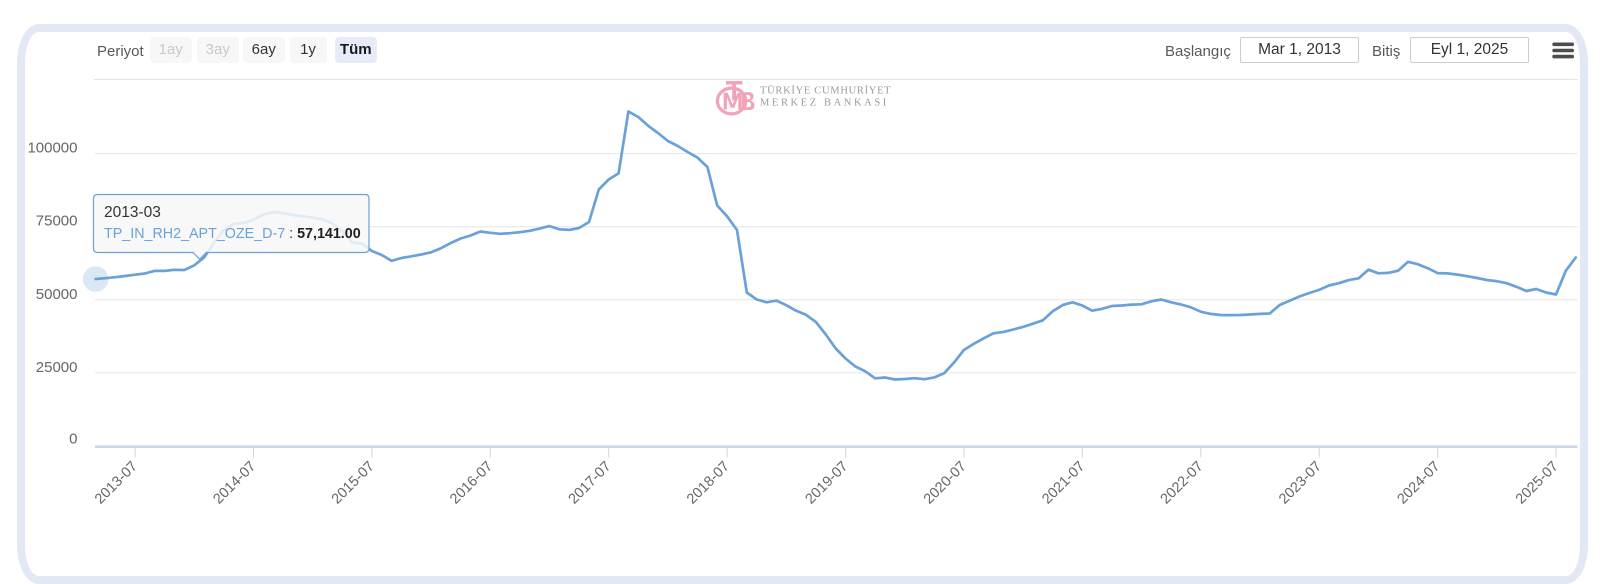  Describe the element at coordinates (826, 483) in the screenshot. I see `svg-text: 2019-07` at that location.